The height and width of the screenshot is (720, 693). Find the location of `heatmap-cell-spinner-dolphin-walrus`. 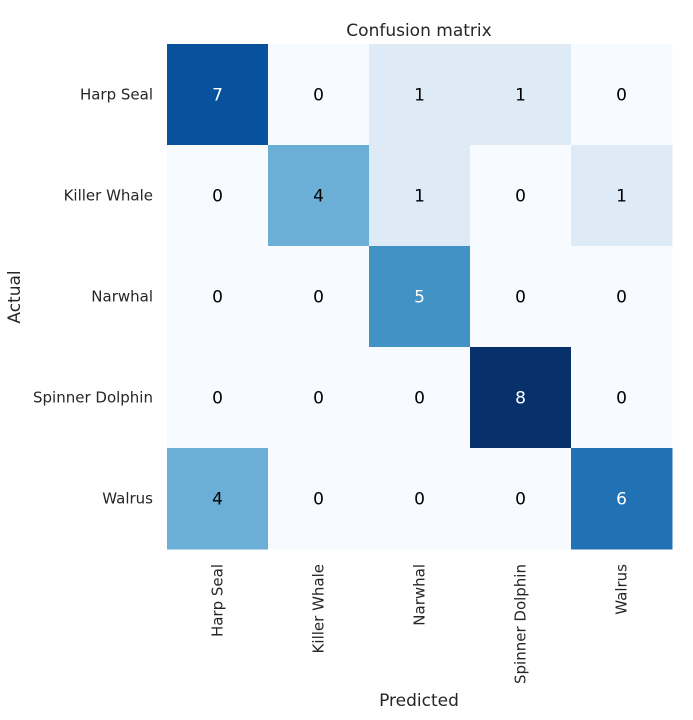

heatmap-cell-spinner-dolphin-walrus is located at coordinates (622, 398).